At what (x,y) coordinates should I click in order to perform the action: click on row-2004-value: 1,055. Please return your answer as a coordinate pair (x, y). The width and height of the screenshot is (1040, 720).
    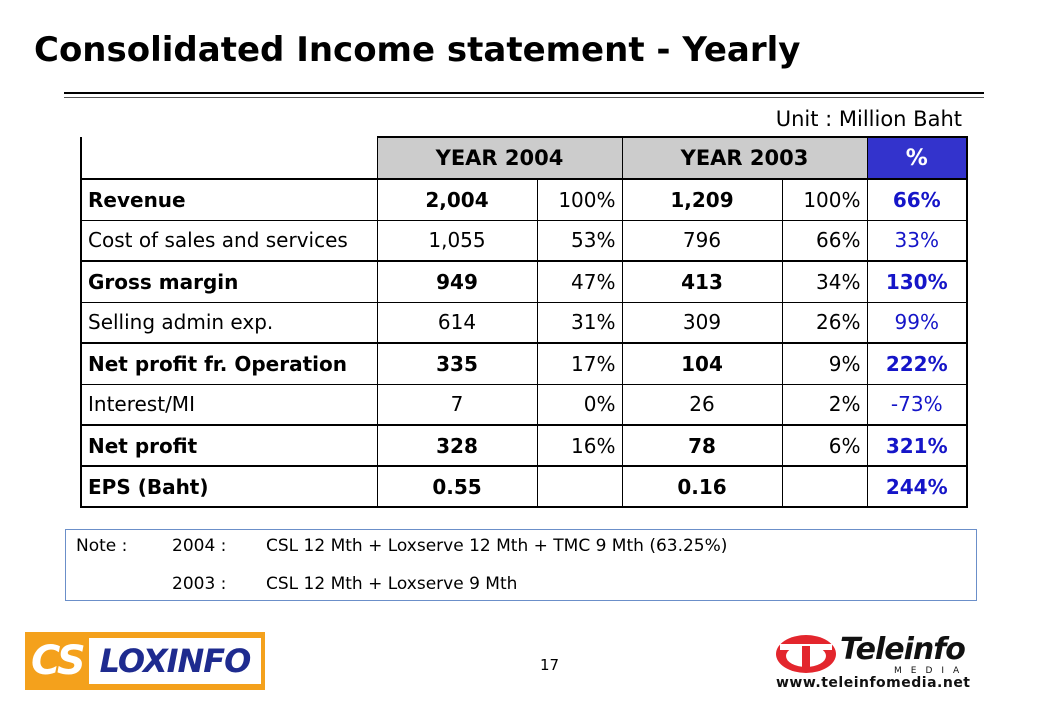
    Looking at the image, I should click on (457, 240).